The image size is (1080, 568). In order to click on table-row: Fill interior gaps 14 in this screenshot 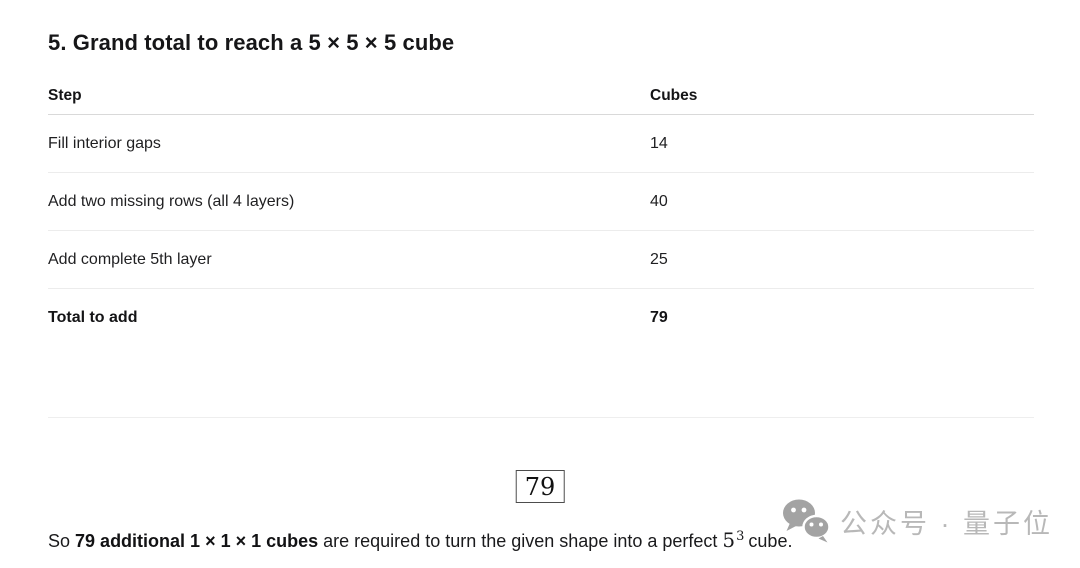, I will do `click(541, 144)`.